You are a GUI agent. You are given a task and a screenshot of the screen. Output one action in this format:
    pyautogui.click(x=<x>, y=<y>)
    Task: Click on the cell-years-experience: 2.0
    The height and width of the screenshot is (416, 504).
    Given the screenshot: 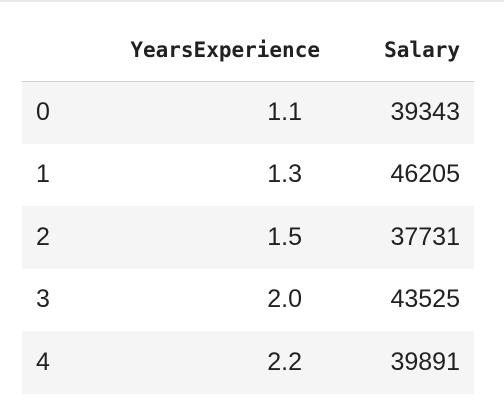 What is the action you would take?
    pyautogui.click(x=284, y=299)
    